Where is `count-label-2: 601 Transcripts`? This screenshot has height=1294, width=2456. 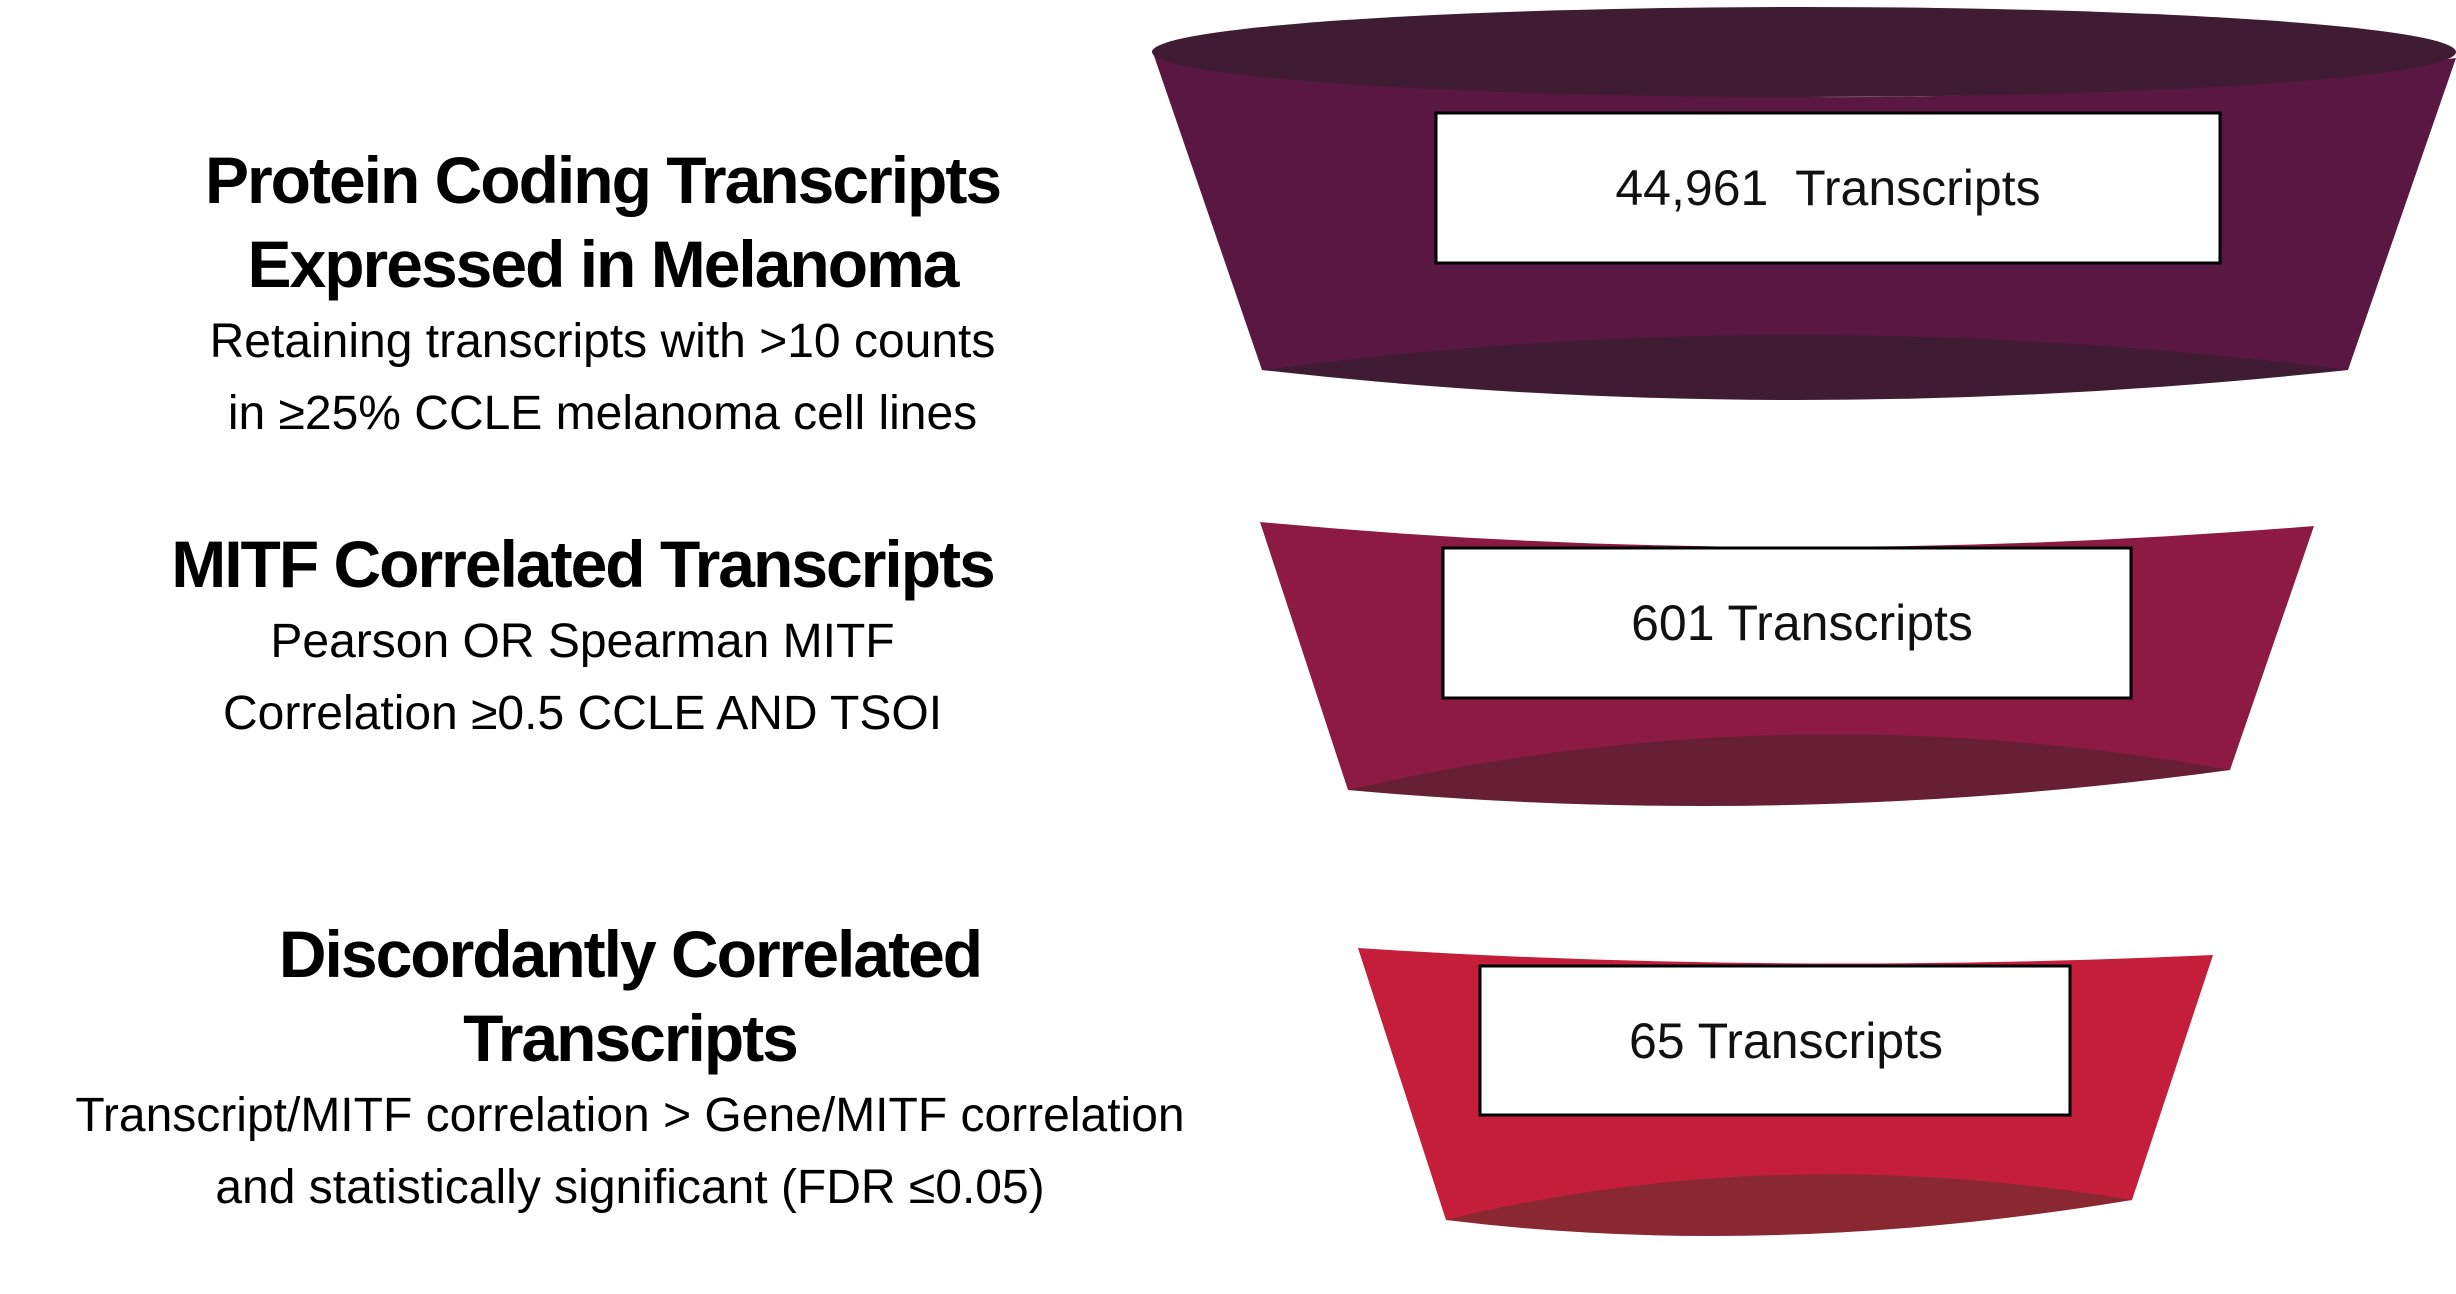
count-label-2: 601 Transcripts is located at coordinates (1802, 623).